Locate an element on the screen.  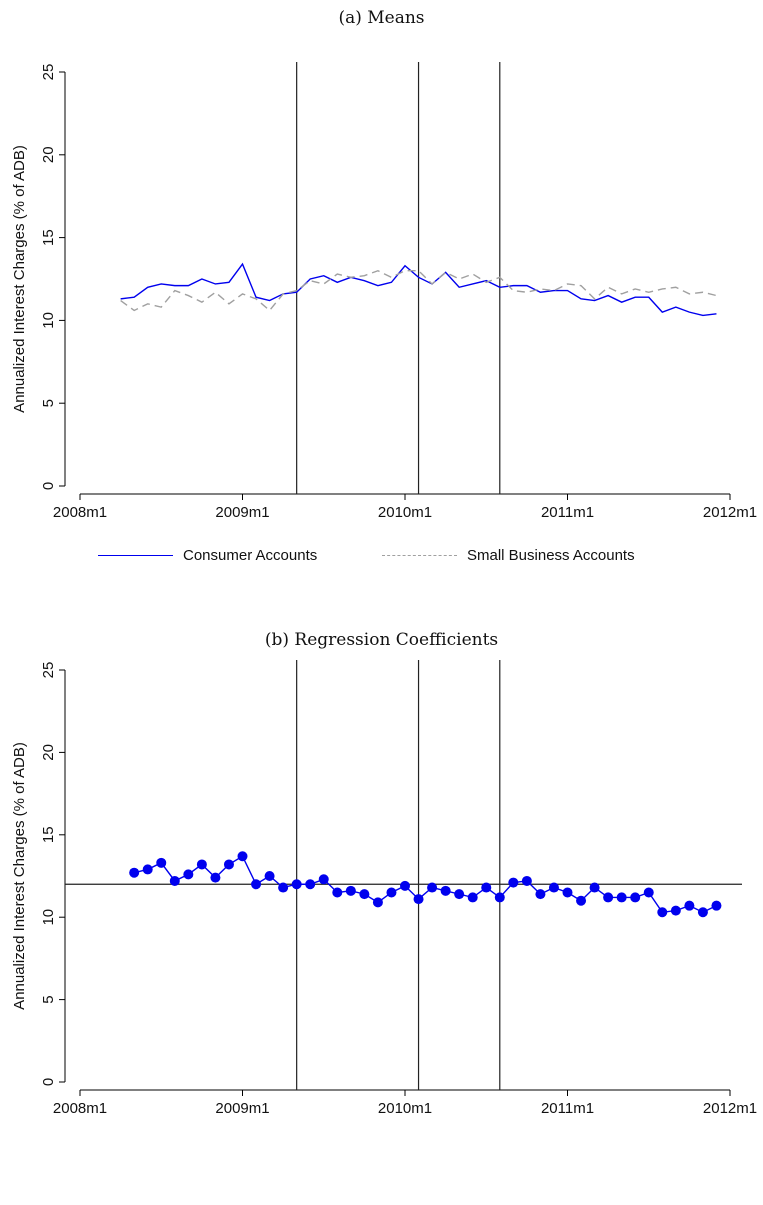
legend-item-consumer: Consumer Accounts is located at coordinates (207, 555).